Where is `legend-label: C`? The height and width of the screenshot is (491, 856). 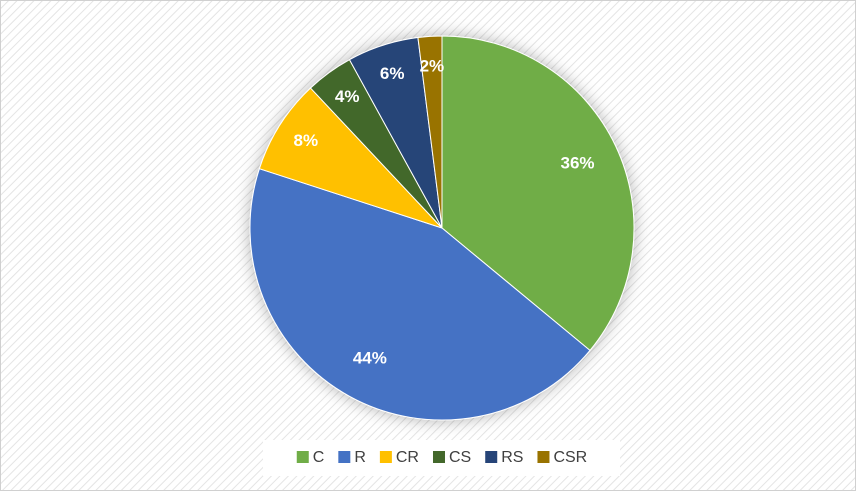 legend-label: C is located at coordinates (319, 457).